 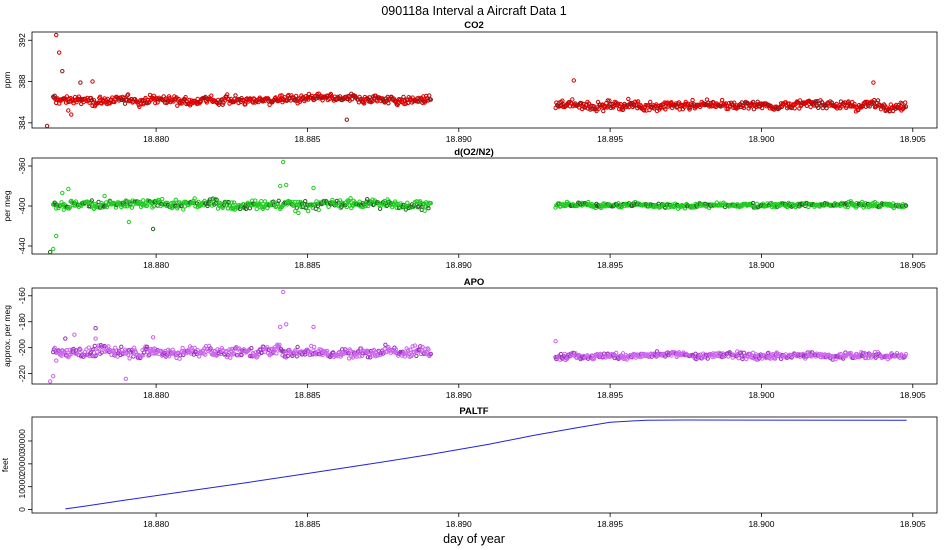 What do you see at coordinates (7, 336) in the screenshot?
I see `y-axis-label-apo: approx. per meg` at bounding box center [7, 336].